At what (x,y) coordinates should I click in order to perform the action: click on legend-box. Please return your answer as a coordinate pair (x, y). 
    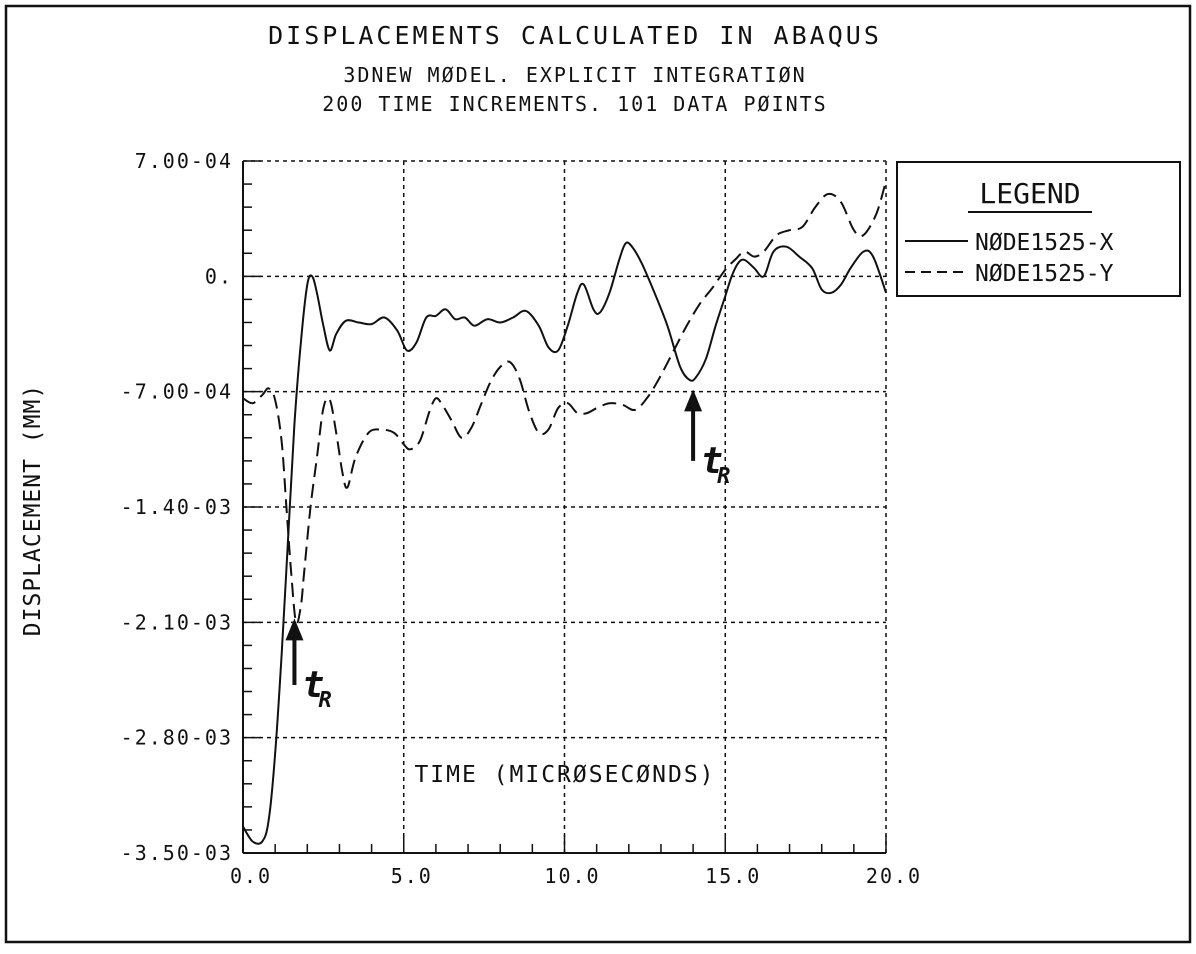
    Looking at the image, I should click on (1038, 229).